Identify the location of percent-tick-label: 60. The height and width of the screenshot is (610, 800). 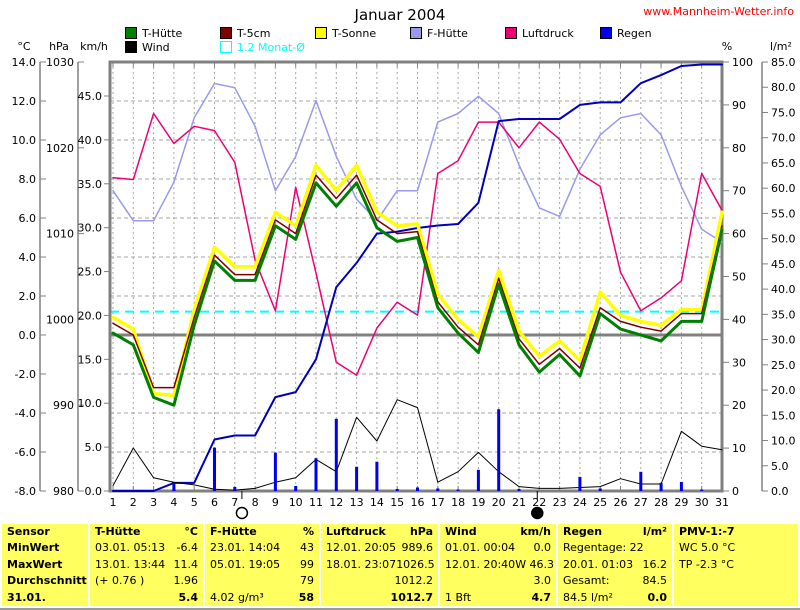
(739, 234).